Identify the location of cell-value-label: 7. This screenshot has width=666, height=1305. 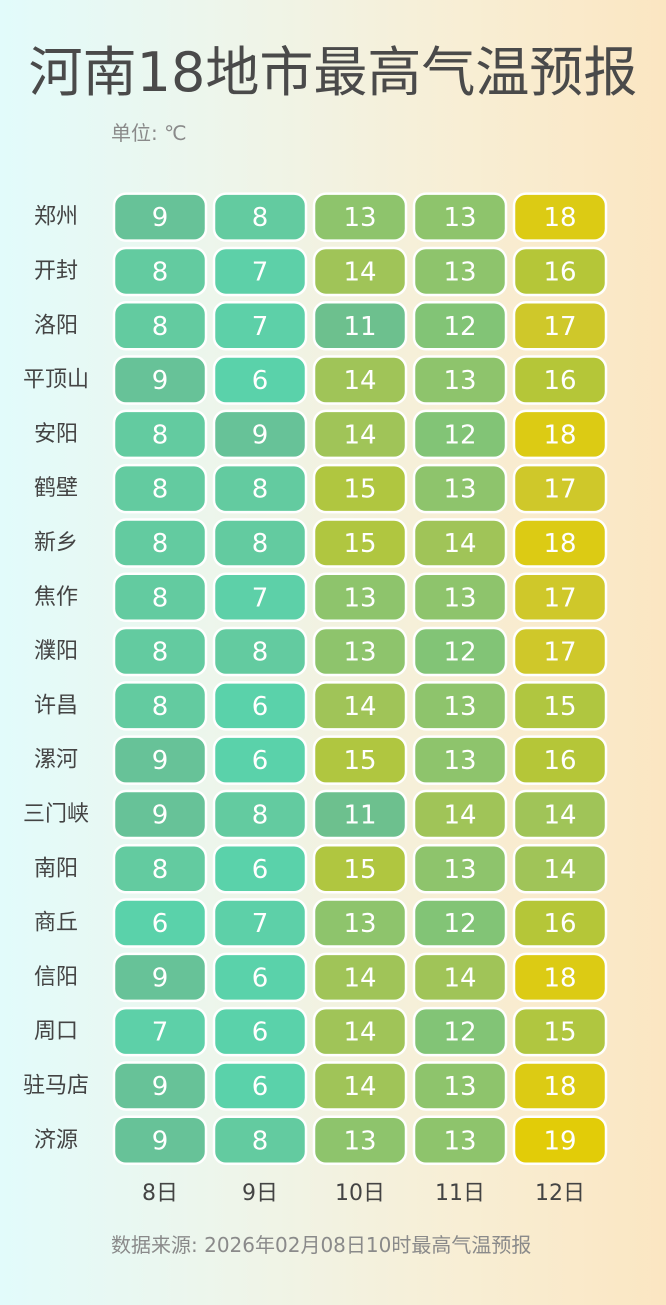
(260, 598).